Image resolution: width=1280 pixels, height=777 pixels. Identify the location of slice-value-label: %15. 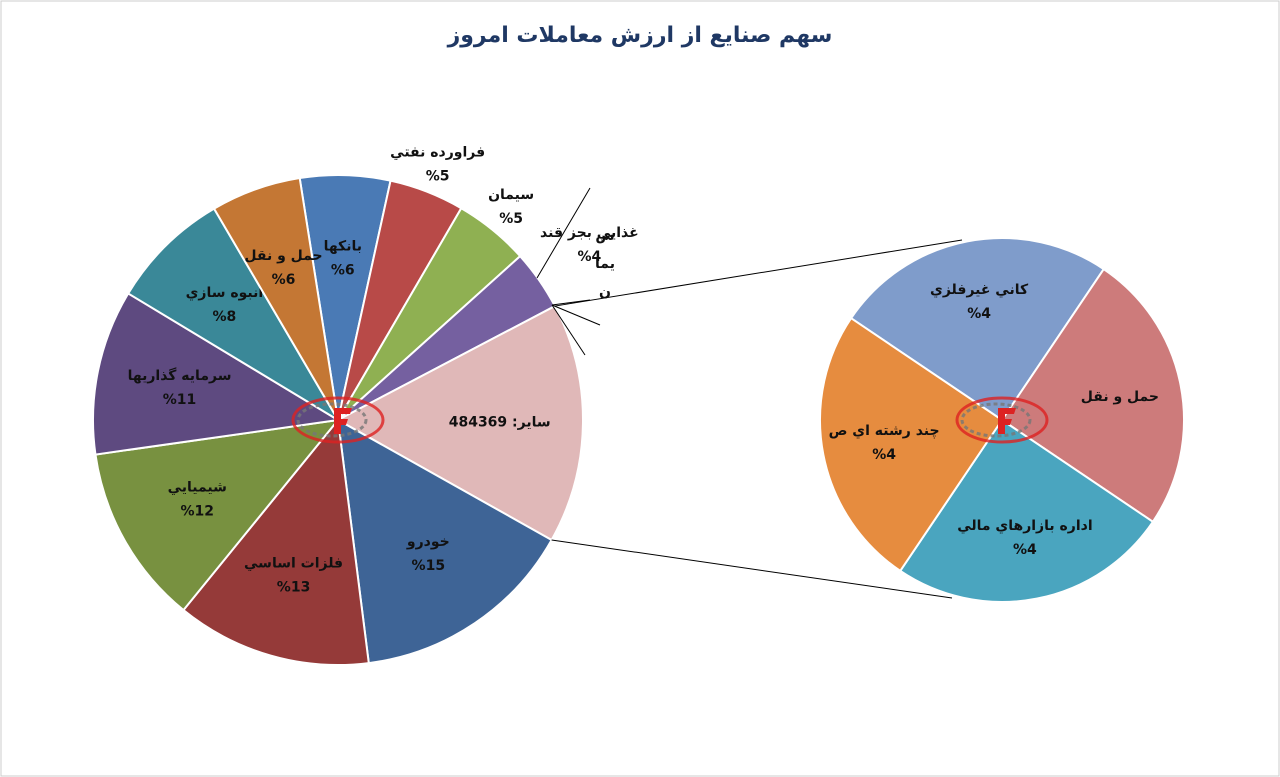
(429, 566).